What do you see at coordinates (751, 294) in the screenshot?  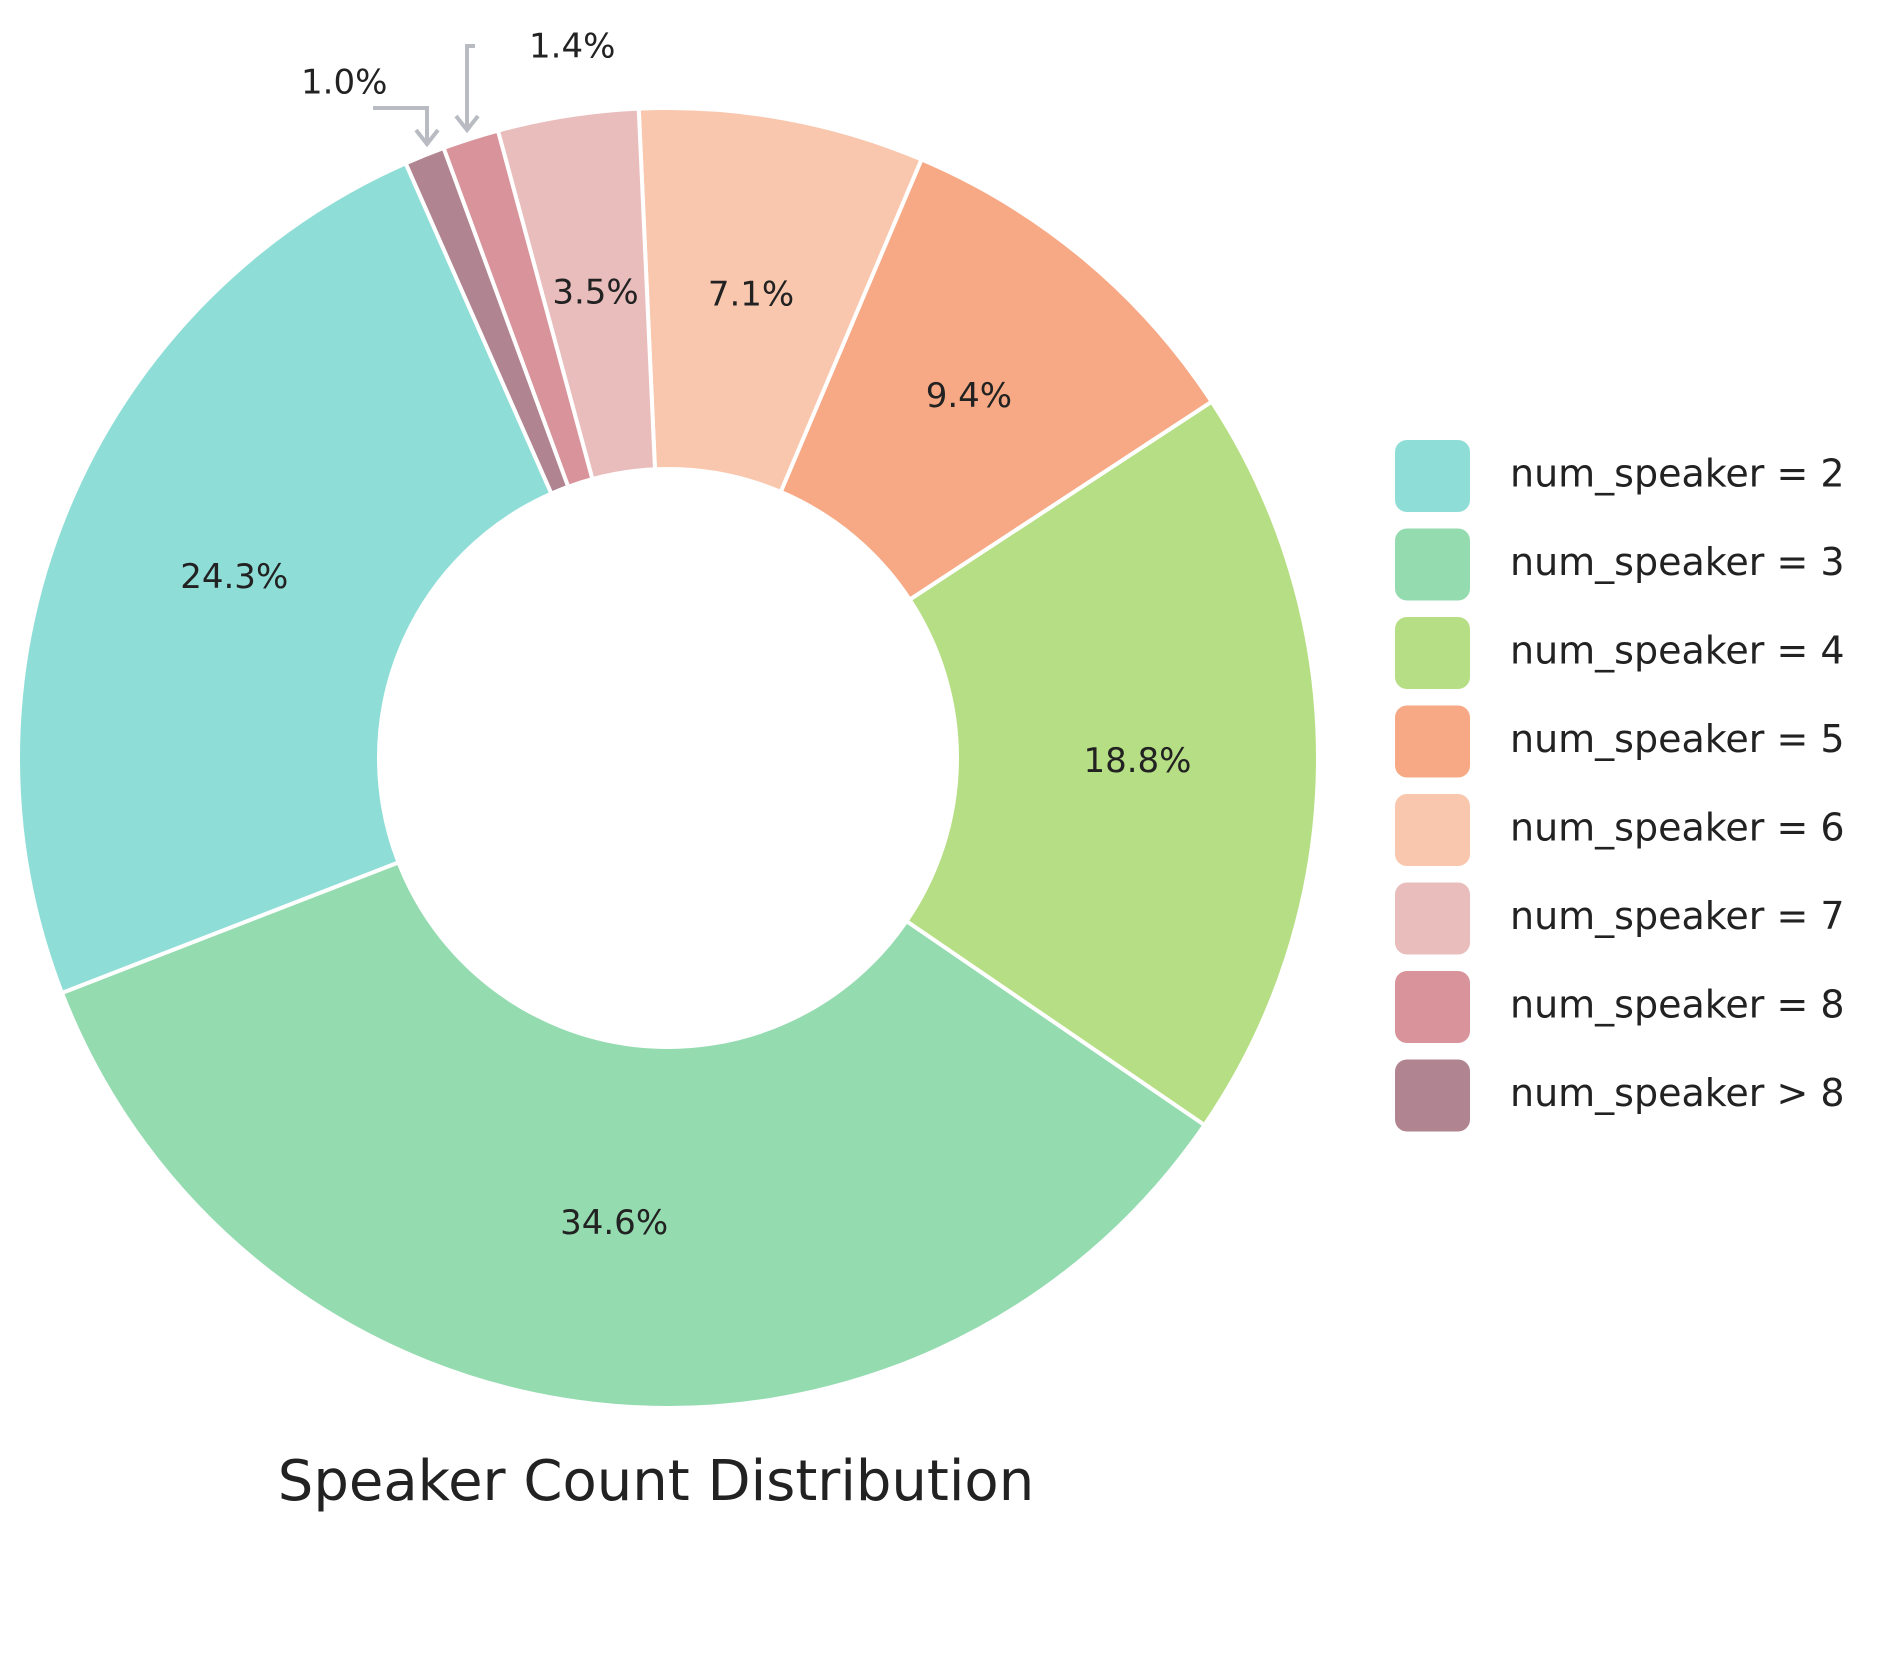 I see `data-label: 7.1%` at bounding box center [751, 294].